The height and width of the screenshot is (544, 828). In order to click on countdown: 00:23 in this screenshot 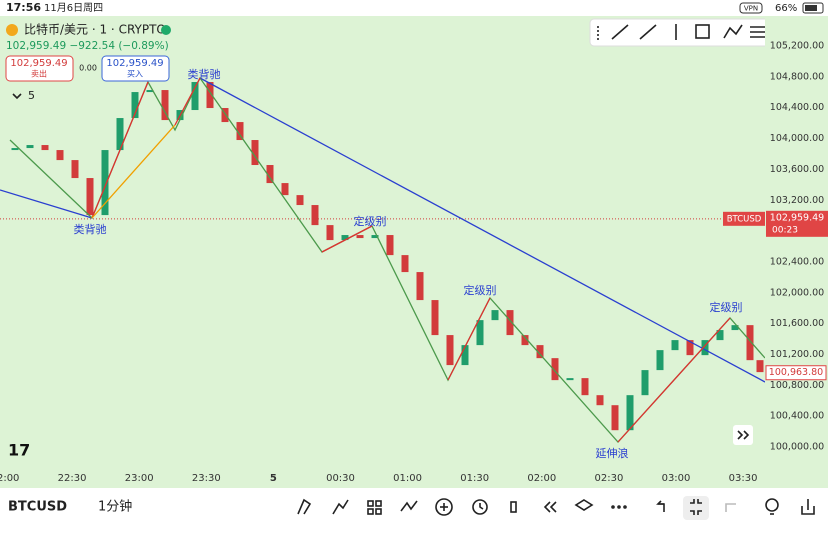, I will do `click(785, 230)`.